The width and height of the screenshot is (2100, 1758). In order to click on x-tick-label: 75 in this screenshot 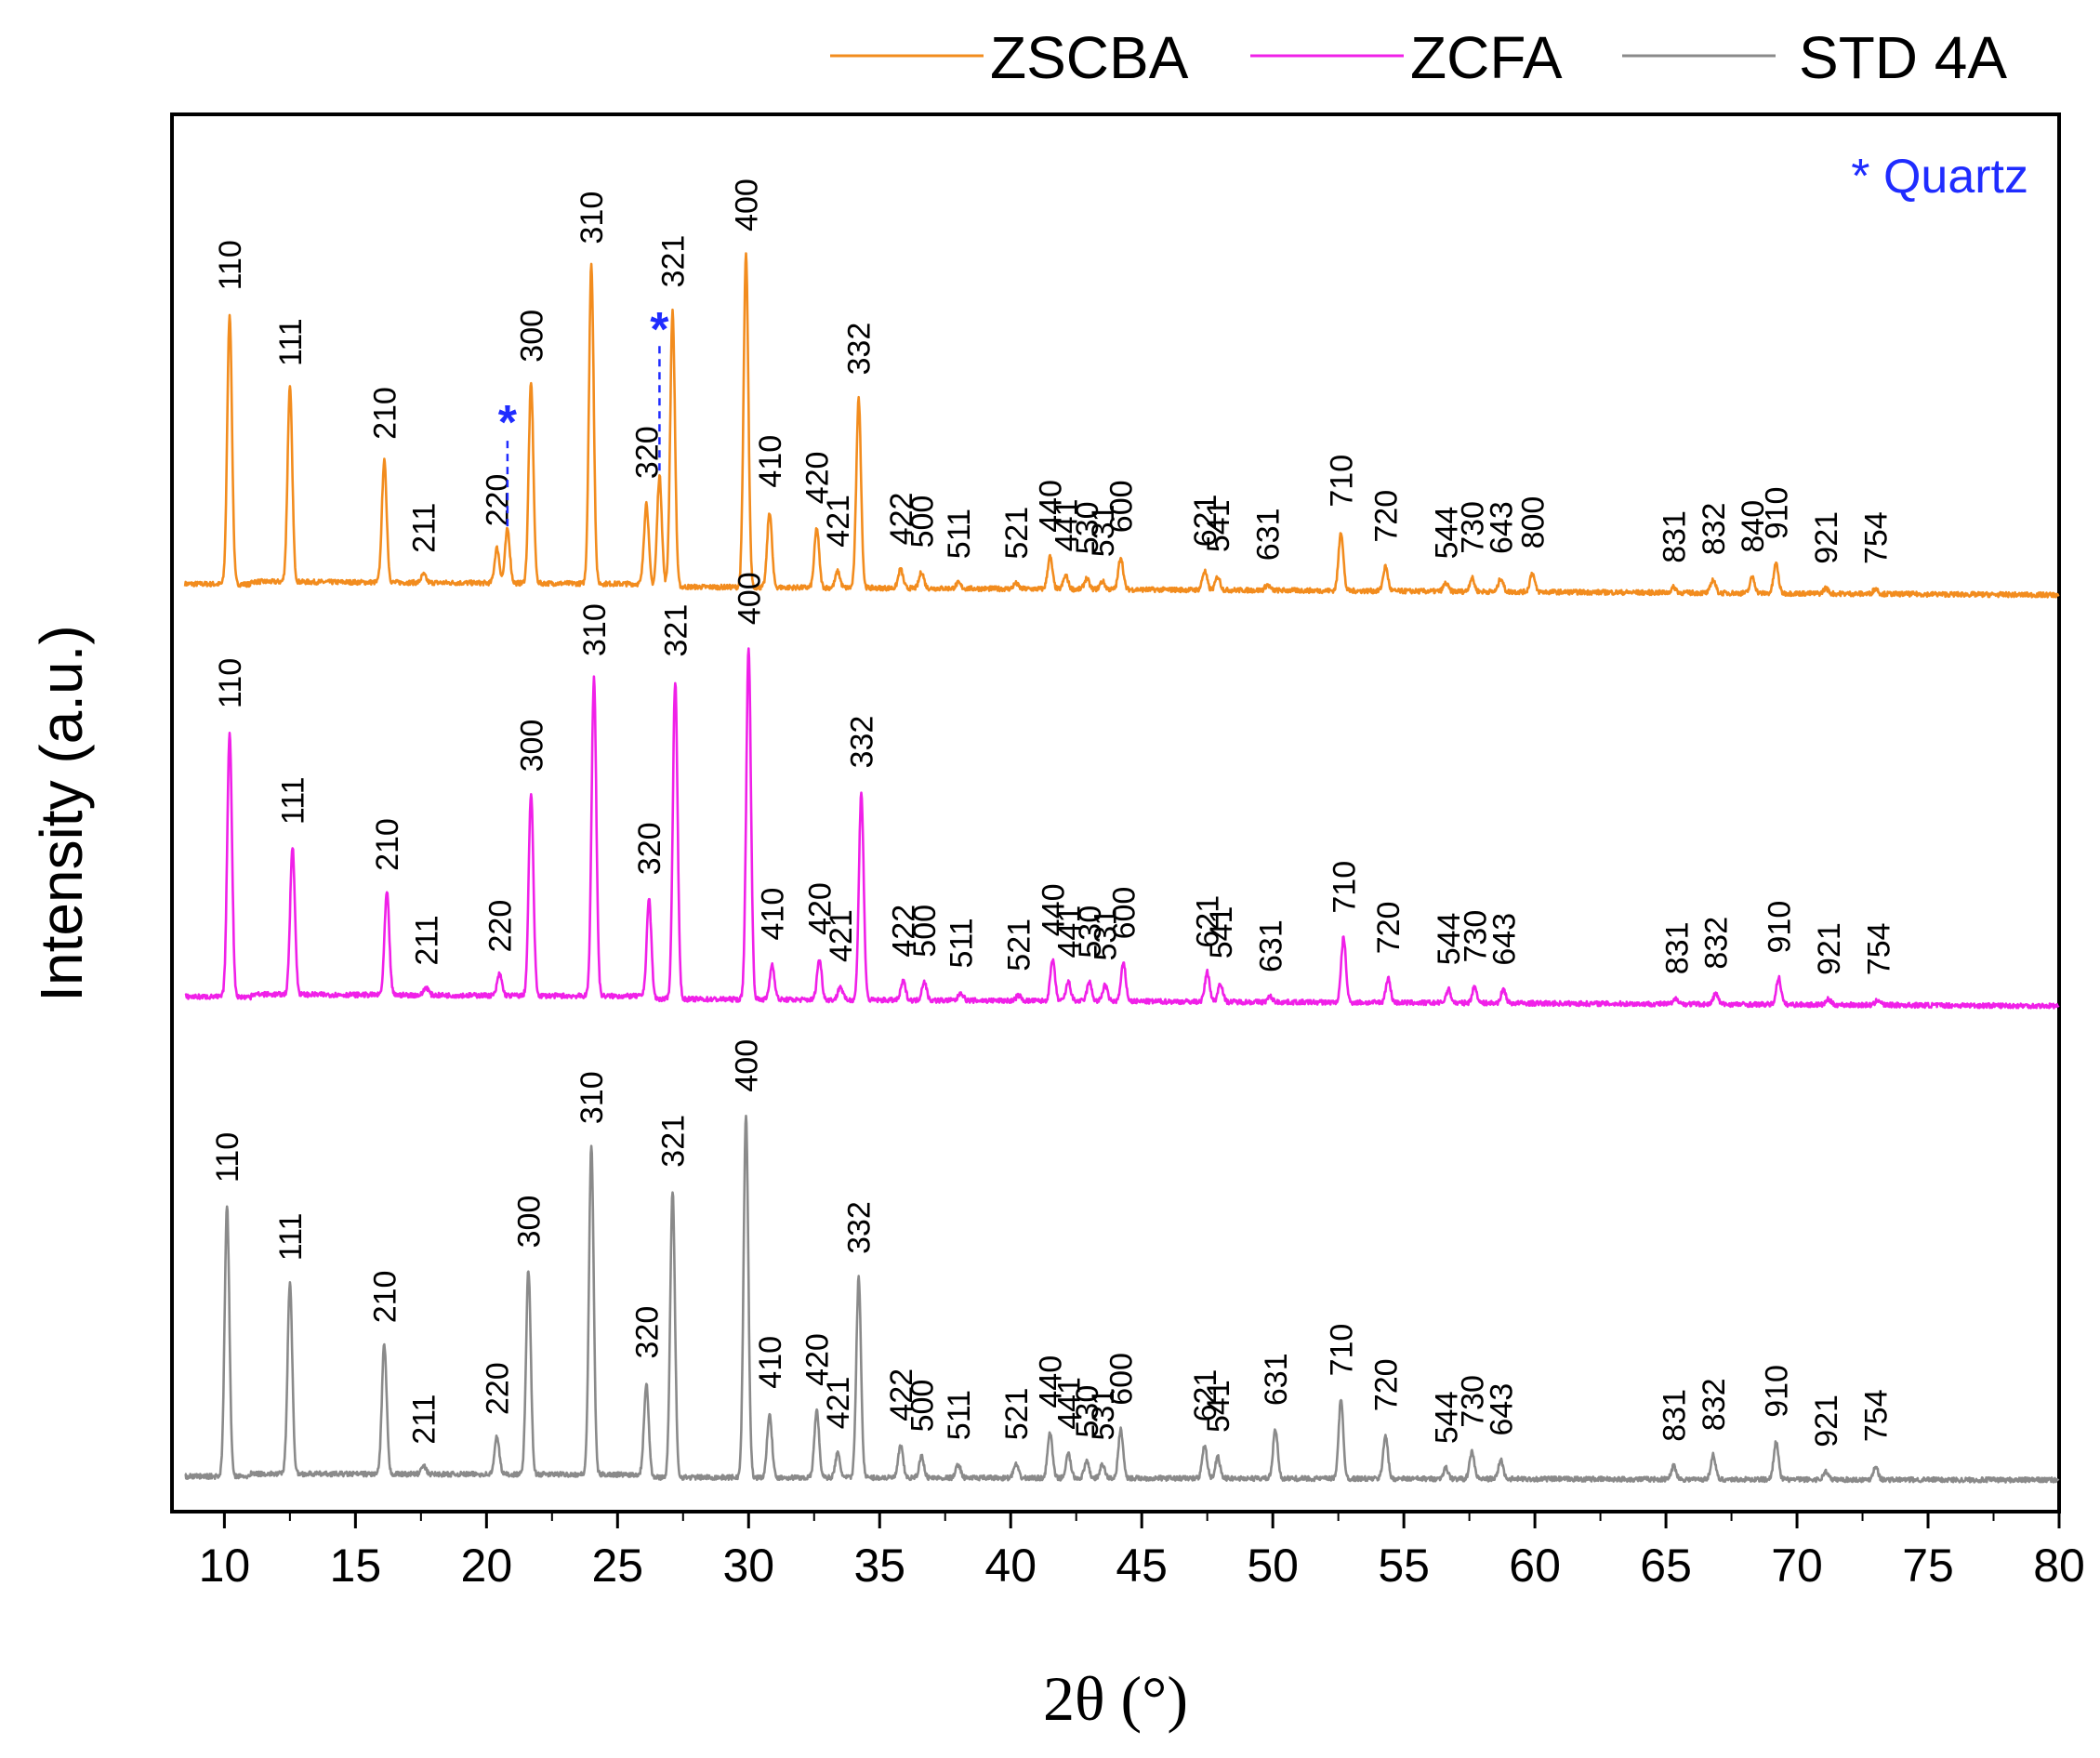, I will do `click(1928, 1566)`.